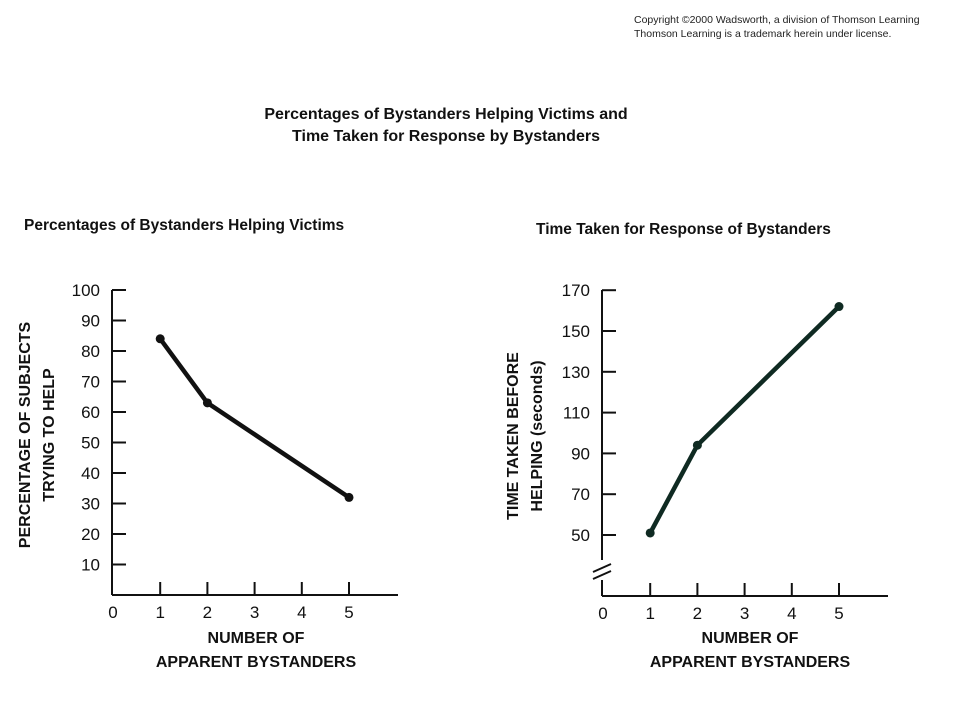 The width and height of the screenshot is (960, 720). What do you see at coordinates (90, 412) in the screenshot?
I see `left-y-tick-label: 60` at bounding box center [90, 412].